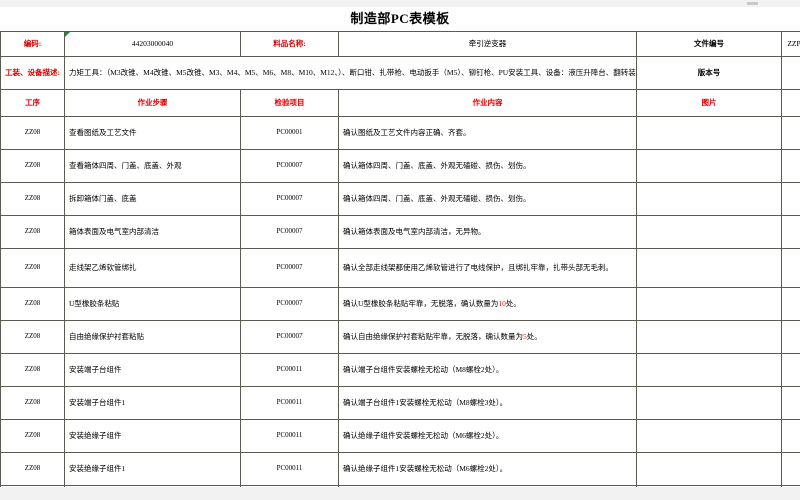  What do you see at coordinates (487, 403) in the screenshot?
I see `cell-content: 确认端子台组件1安装螺栓无松动（M8螺栓3处）。` at bounding box center [487, 403].